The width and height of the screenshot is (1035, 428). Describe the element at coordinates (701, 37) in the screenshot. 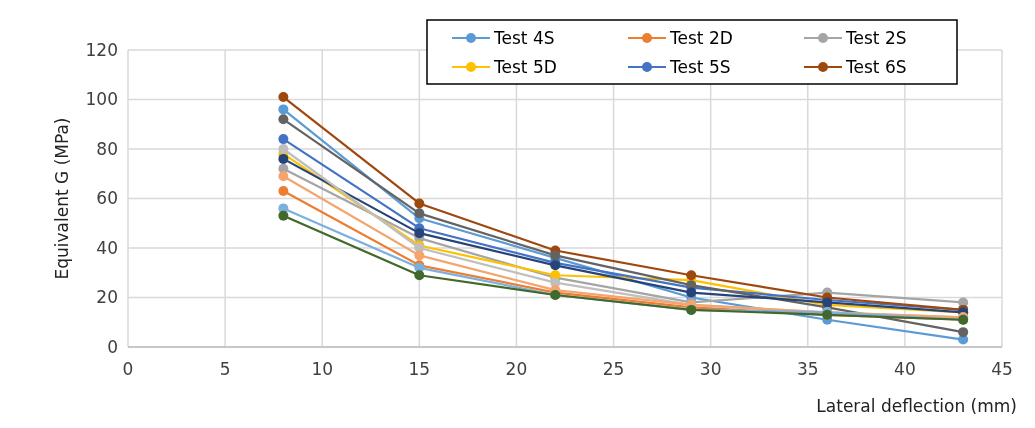

I see `legend-label: Test 2D` at that location.